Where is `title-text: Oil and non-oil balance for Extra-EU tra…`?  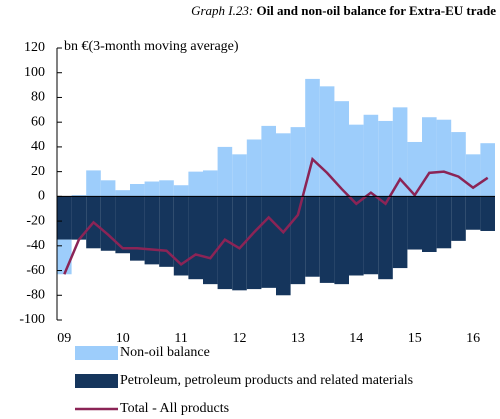
title-text: Oil and non-oil balance for Extra-EU tra… is located at coordinates (376, 10).